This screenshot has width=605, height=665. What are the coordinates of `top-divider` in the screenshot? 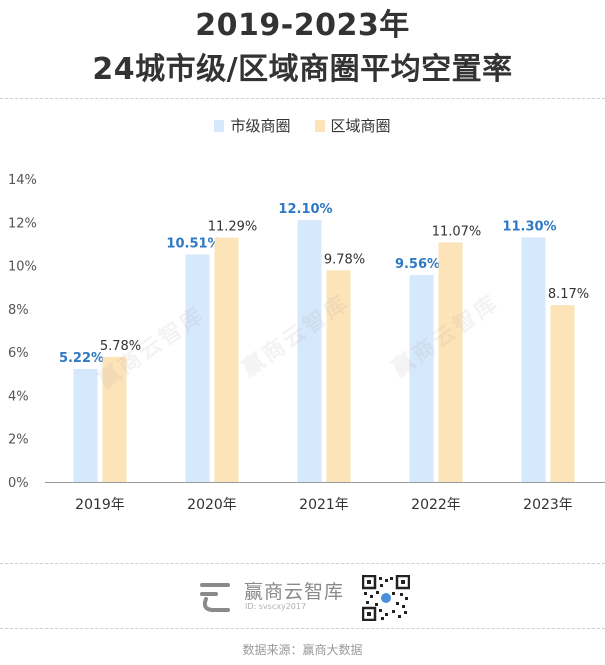 It's located at (302, 98).